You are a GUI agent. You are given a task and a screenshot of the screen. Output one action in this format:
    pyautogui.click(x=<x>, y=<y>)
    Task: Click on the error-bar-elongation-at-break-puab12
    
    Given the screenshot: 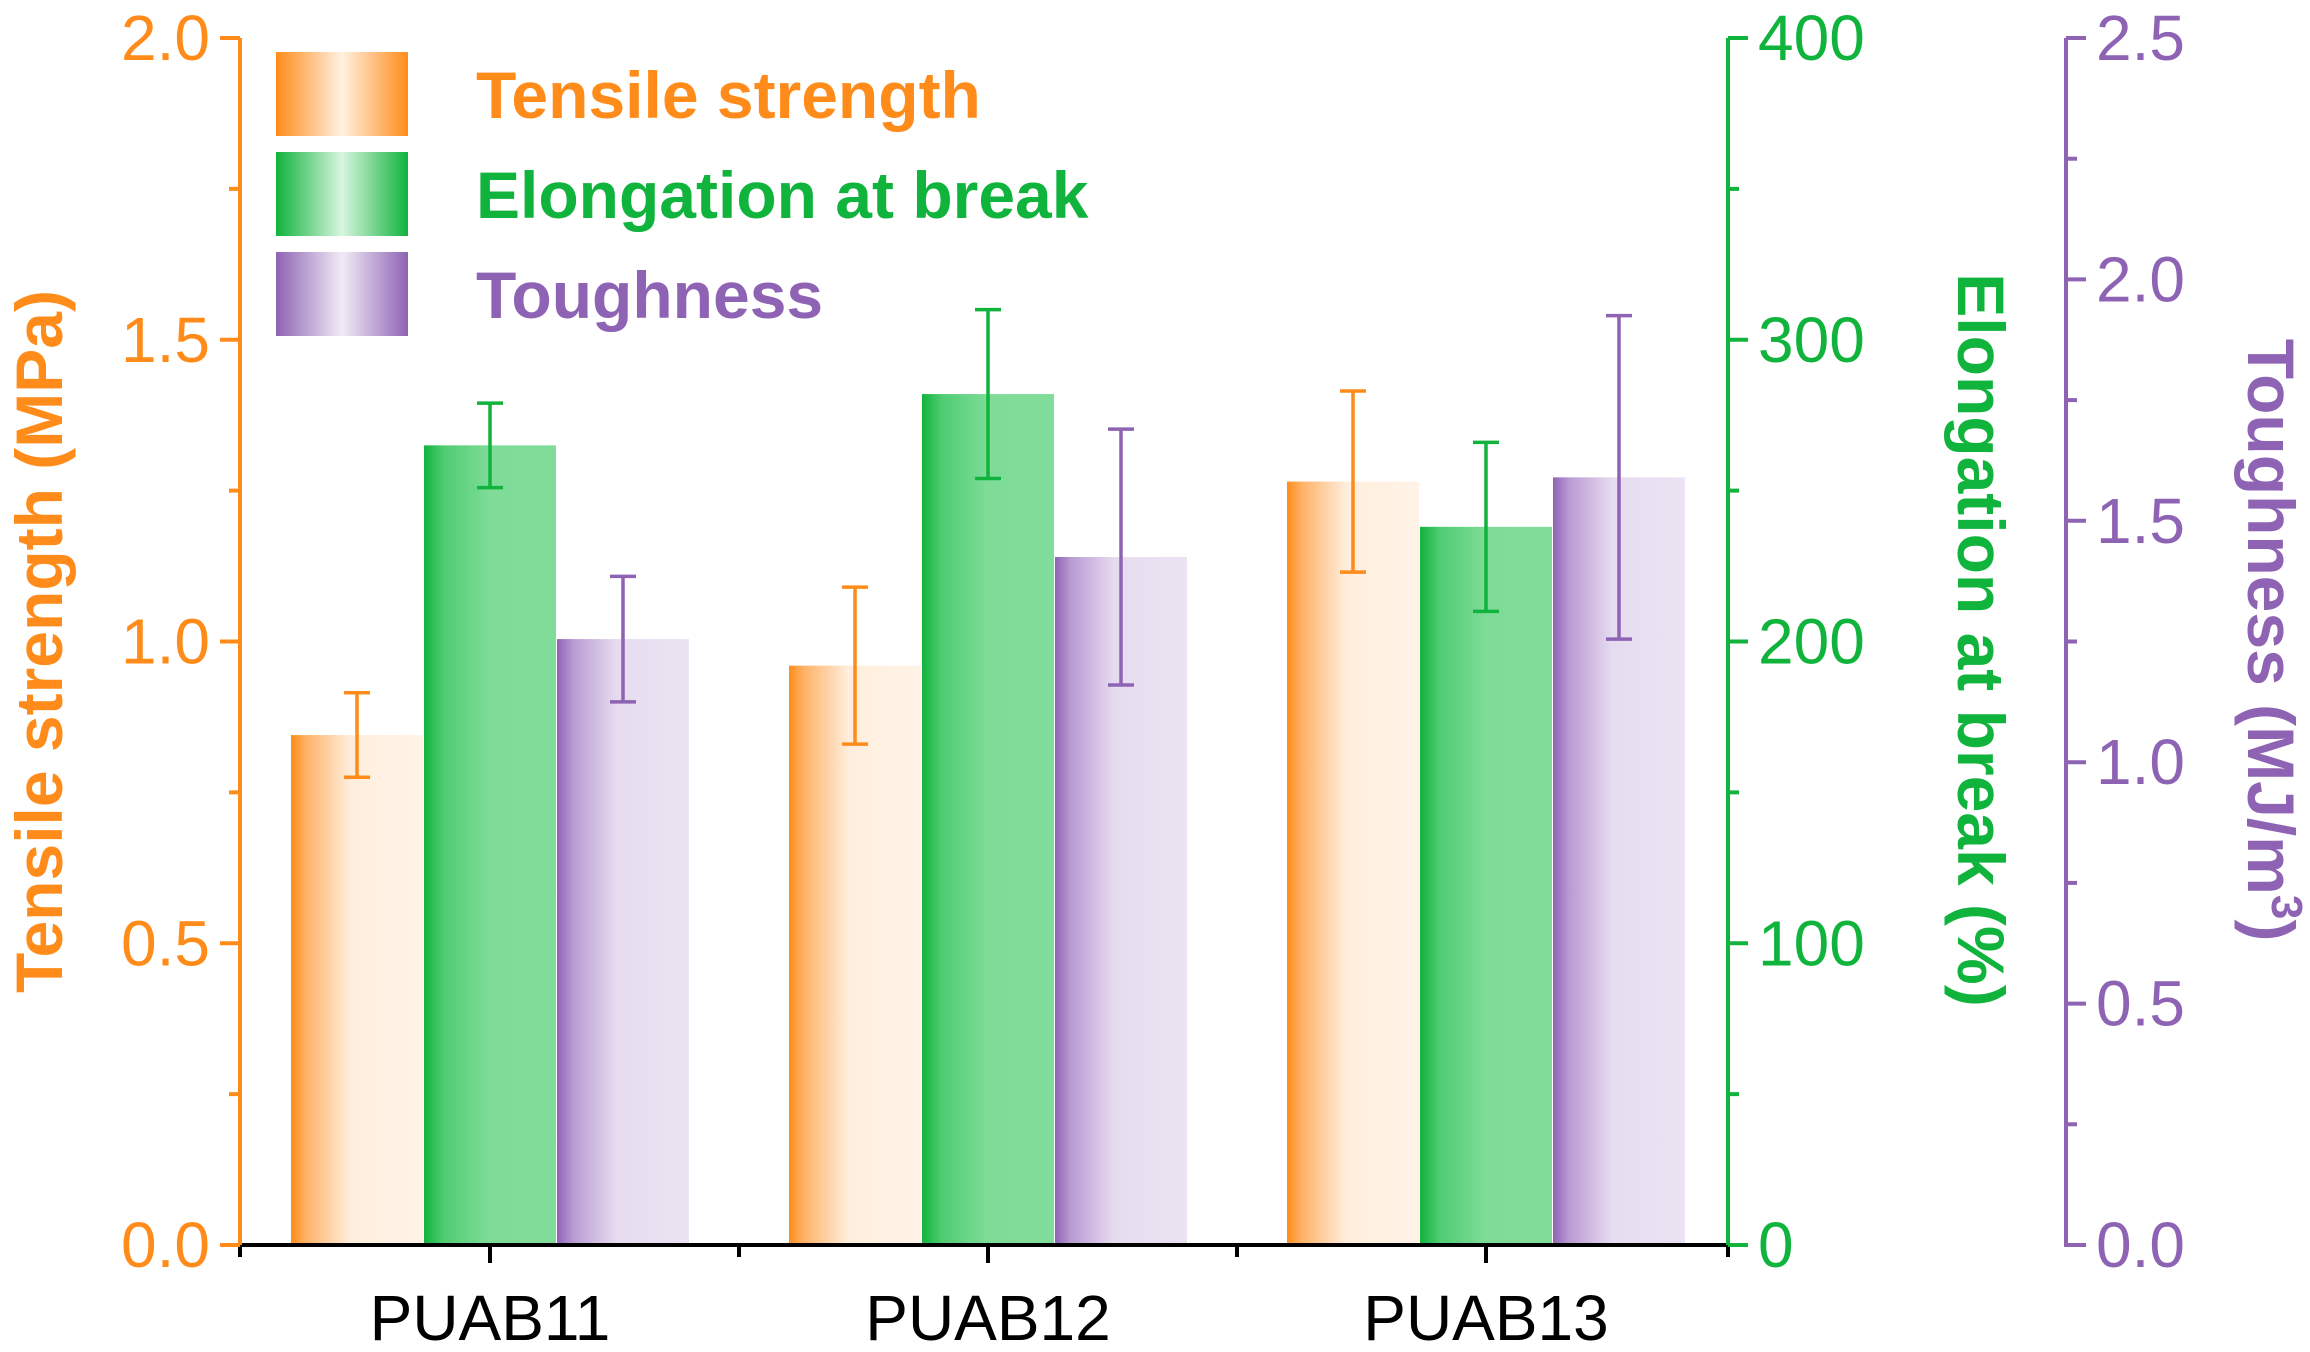 What is the action you would take?
    pyautogui.click(x=988, y=394)
    